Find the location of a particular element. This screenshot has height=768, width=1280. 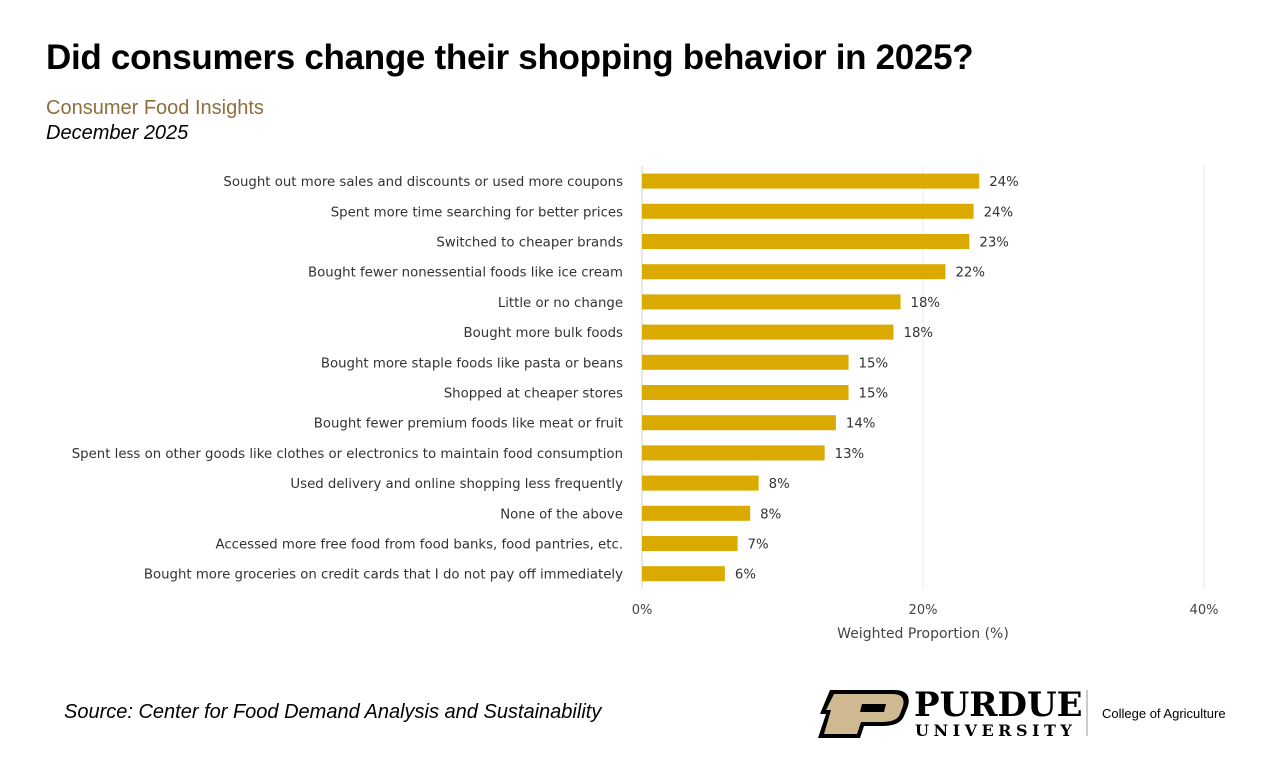

x-axis-title: Weighted Proportion (%) is located at coordinates (923, 634).